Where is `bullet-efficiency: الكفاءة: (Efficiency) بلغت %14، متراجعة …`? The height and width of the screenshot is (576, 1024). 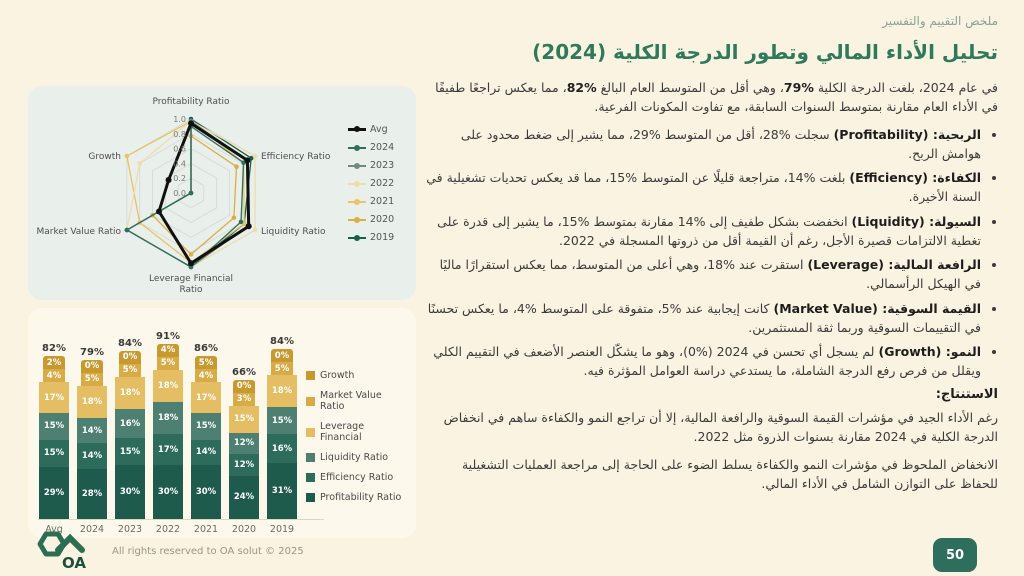
bullet-efficiency: الكفاءة: (Efficiency) بلغت %14، متراجعة … is located at coordinates (702, 188).